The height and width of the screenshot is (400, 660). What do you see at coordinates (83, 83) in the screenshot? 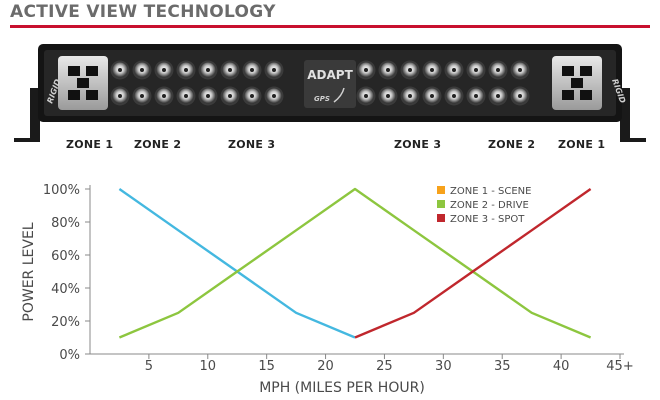
I see `zone1-left-leds` at bounding box center [83, 83].